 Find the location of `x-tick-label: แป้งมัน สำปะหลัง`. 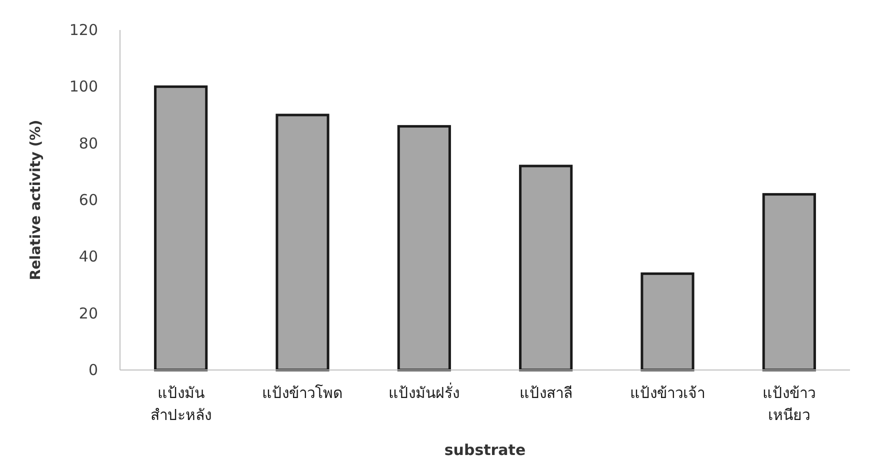

x-tick-label: แป้งมัน สำปะหลัง is located at coordinates (181, 404).